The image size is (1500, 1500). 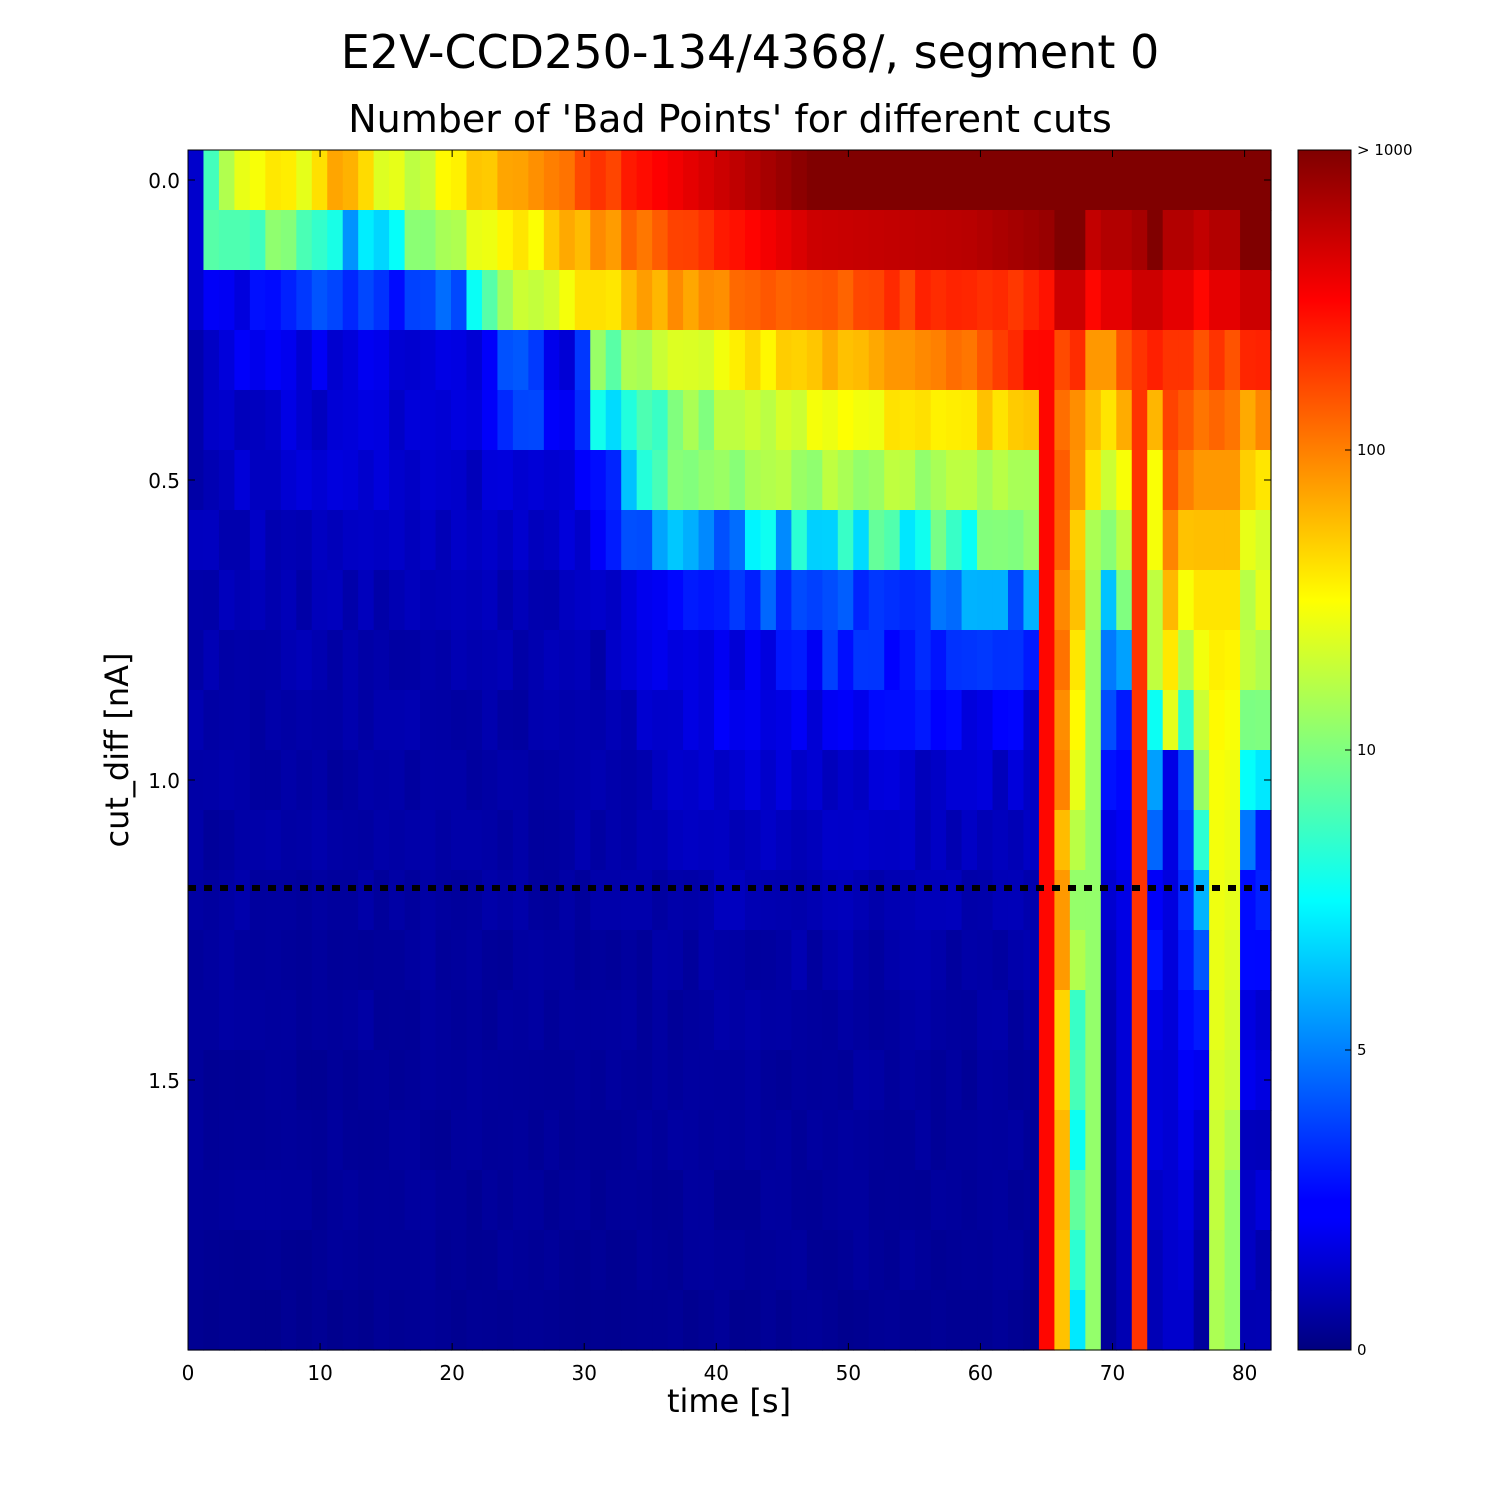 I want to click on x-tick-label: 30, so click(x=583, y=1373).